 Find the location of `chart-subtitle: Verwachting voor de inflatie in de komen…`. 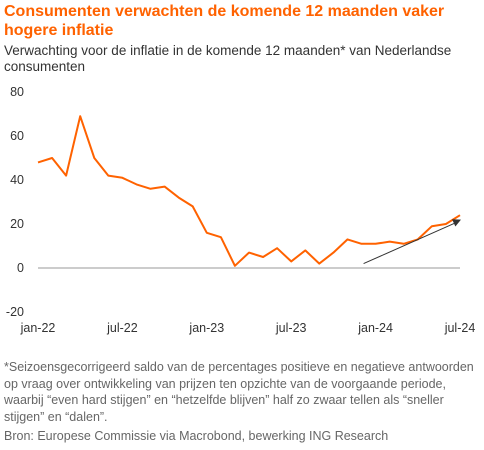

chart-subtitle: Verwachting voor de inflatie in de komen… is located at coordinates (228, 58).